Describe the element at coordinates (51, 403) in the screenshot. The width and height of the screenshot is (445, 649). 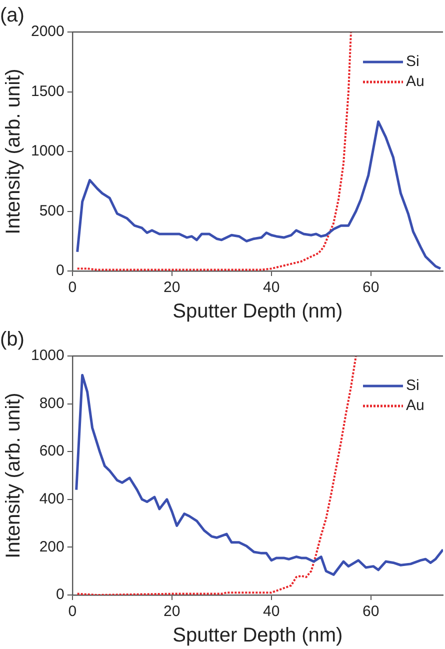
I see `y-tick-label: 800` at that location.